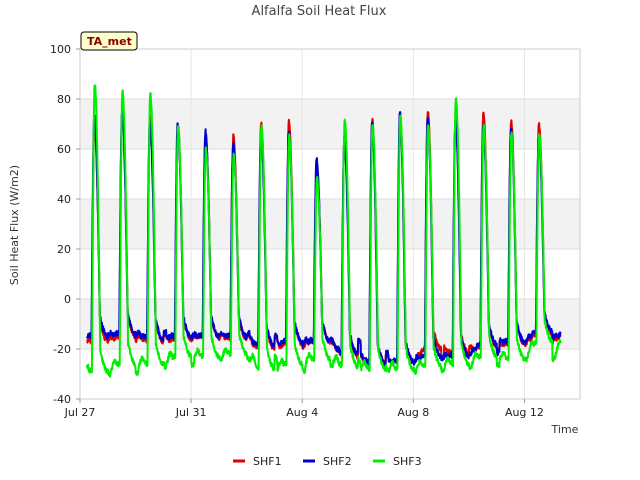  Describe the element at coordinates (319, 11) in the screenshot. I see `chart-title: Alfalfa Soil Heat Flux` at that location.